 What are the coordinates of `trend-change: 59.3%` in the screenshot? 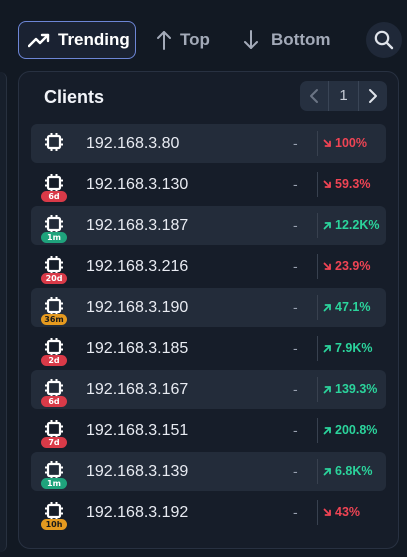 It's located at (346, 184).